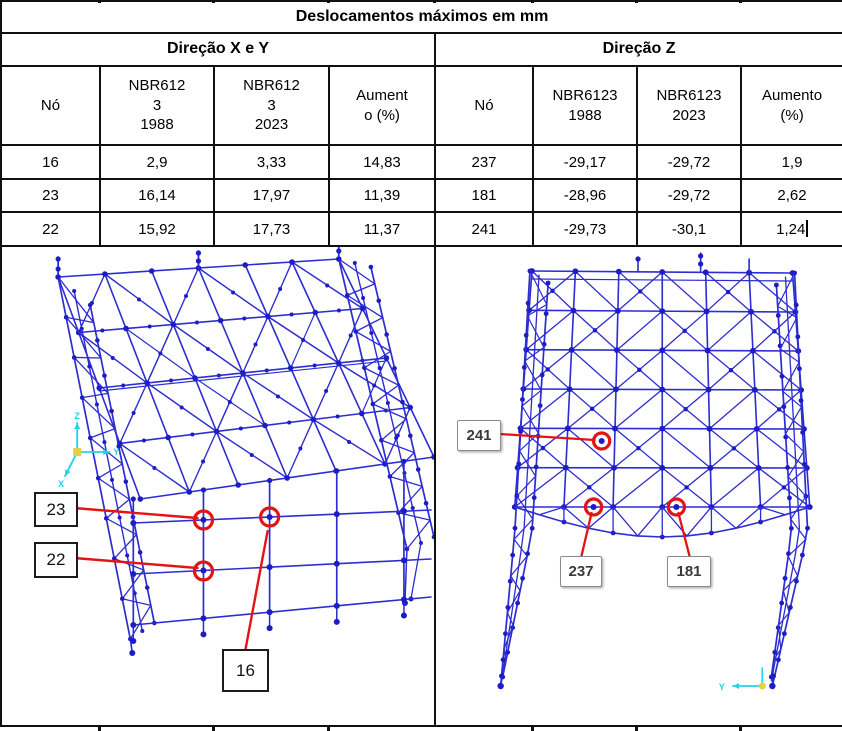 This screenshot has height=731, width=842. I want to click on data-cell: -29,17, so click(585, 162).